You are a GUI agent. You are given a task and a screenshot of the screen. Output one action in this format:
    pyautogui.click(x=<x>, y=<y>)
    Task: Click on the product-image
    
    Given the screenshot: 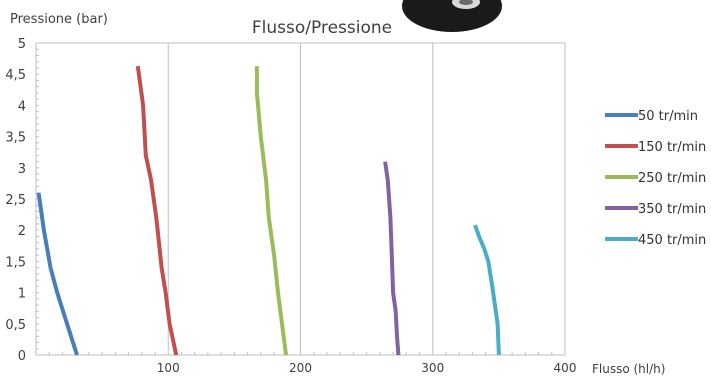 What is the action you would take?
    pyautogui.click(x=452, y=16)
    